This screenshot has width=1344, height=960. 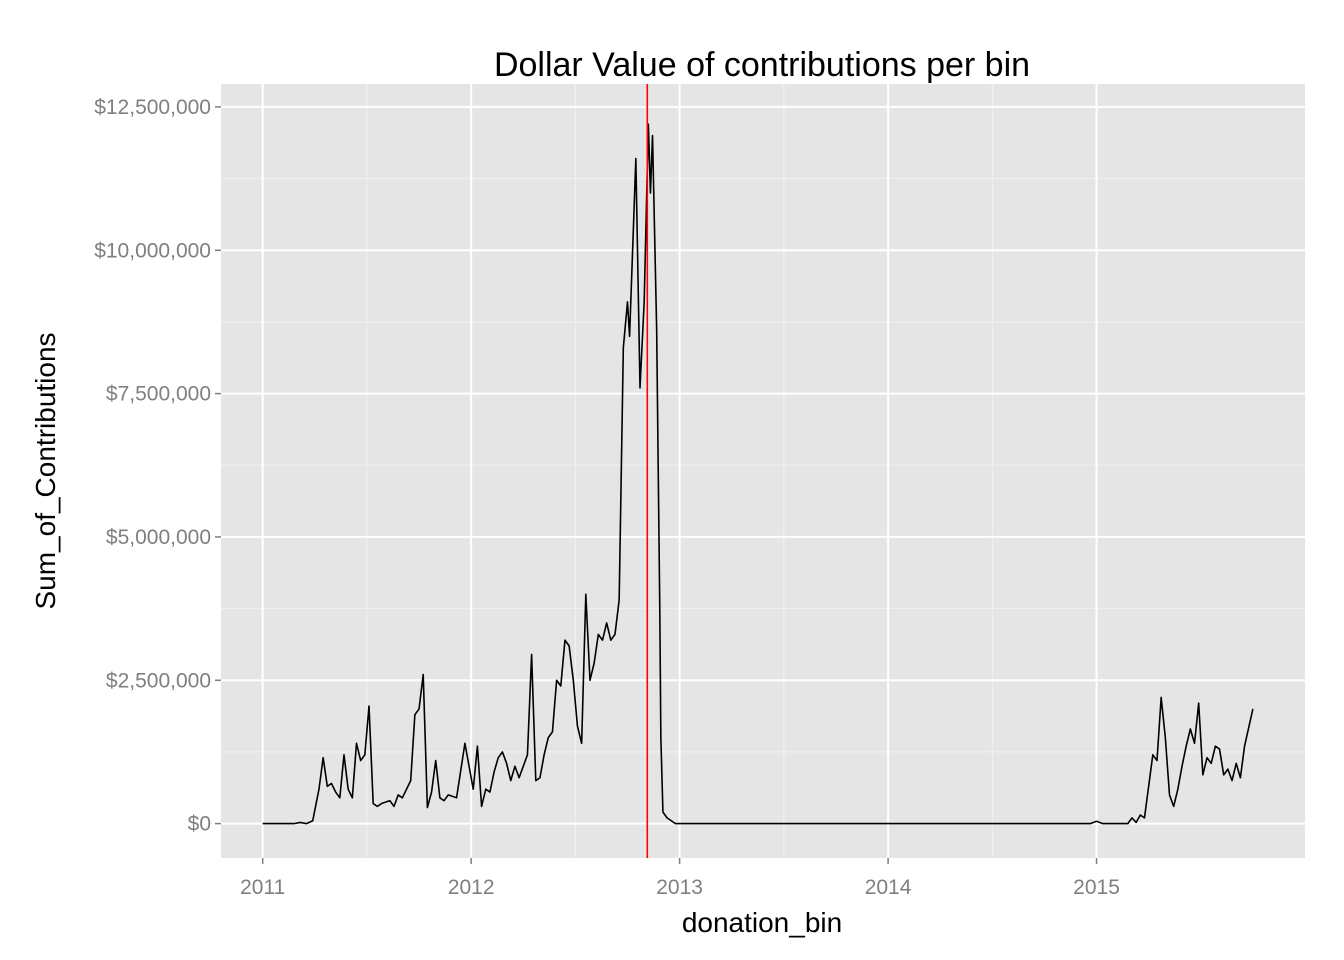 What do you see at coordinates (158, 394) in the screenshot?
I see `y-tick-label: $7,500,000` at bounding box center [158, 394].